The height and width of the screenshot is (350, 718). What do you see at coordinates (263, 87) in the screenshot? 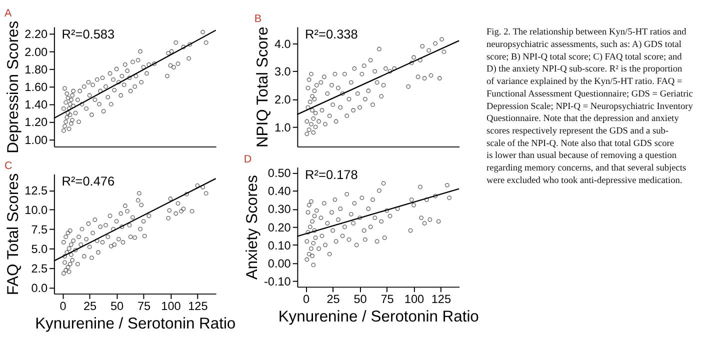
I see `y-axis-title: NPIQ Total Score` at bounding box center [263, 87].